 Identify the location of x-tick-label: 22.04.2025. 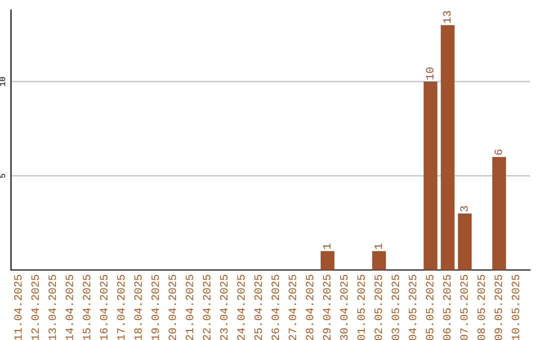
(206, 307).